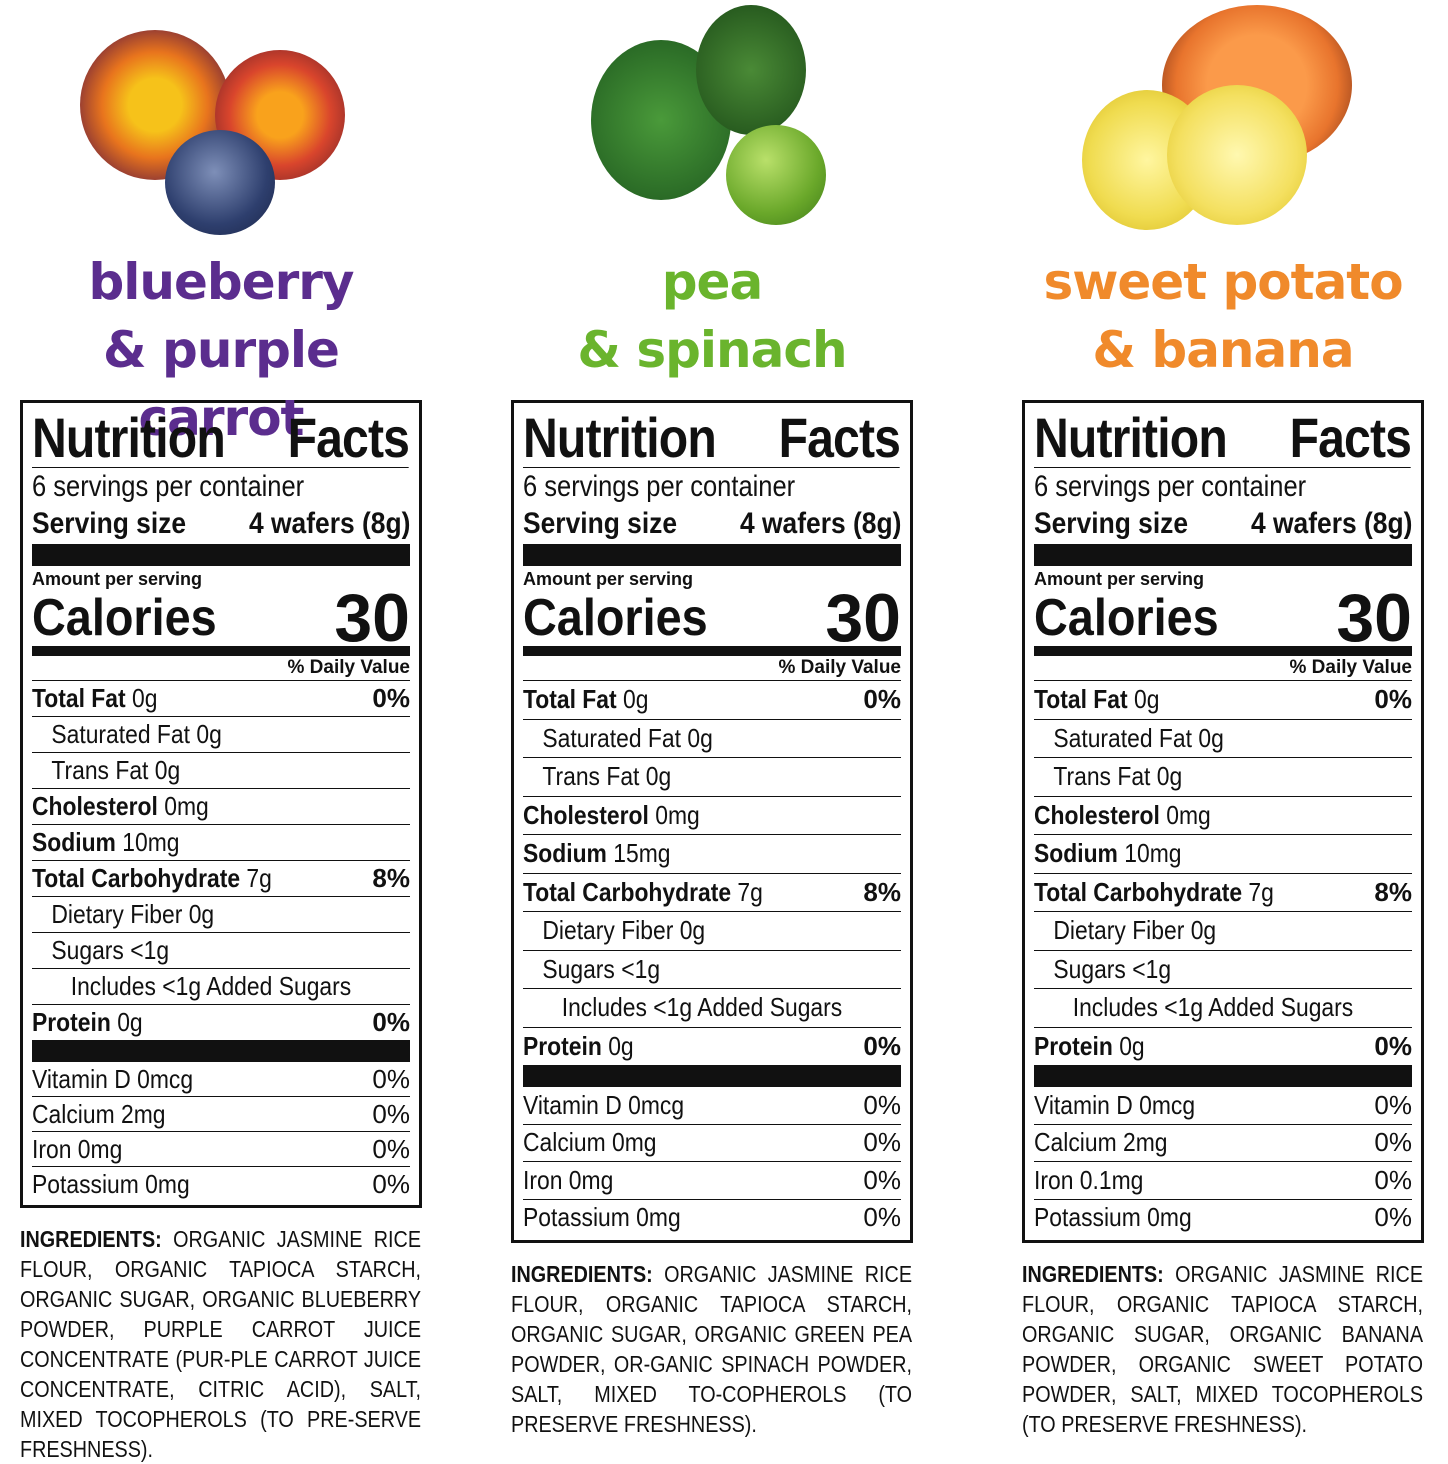  Describe the element at coordinates (1131, 437) in the screenshot. I see `heading-left: Nutrition` at that location.